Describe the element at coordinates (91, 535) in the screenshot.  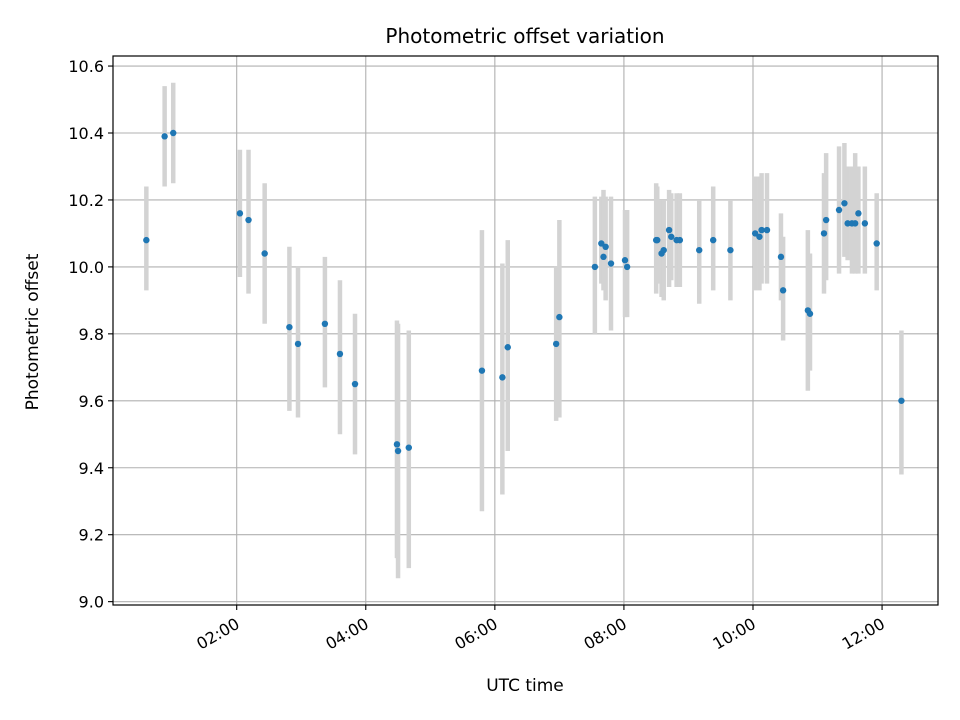
I see `y-tick-label: 9.2` at that location.